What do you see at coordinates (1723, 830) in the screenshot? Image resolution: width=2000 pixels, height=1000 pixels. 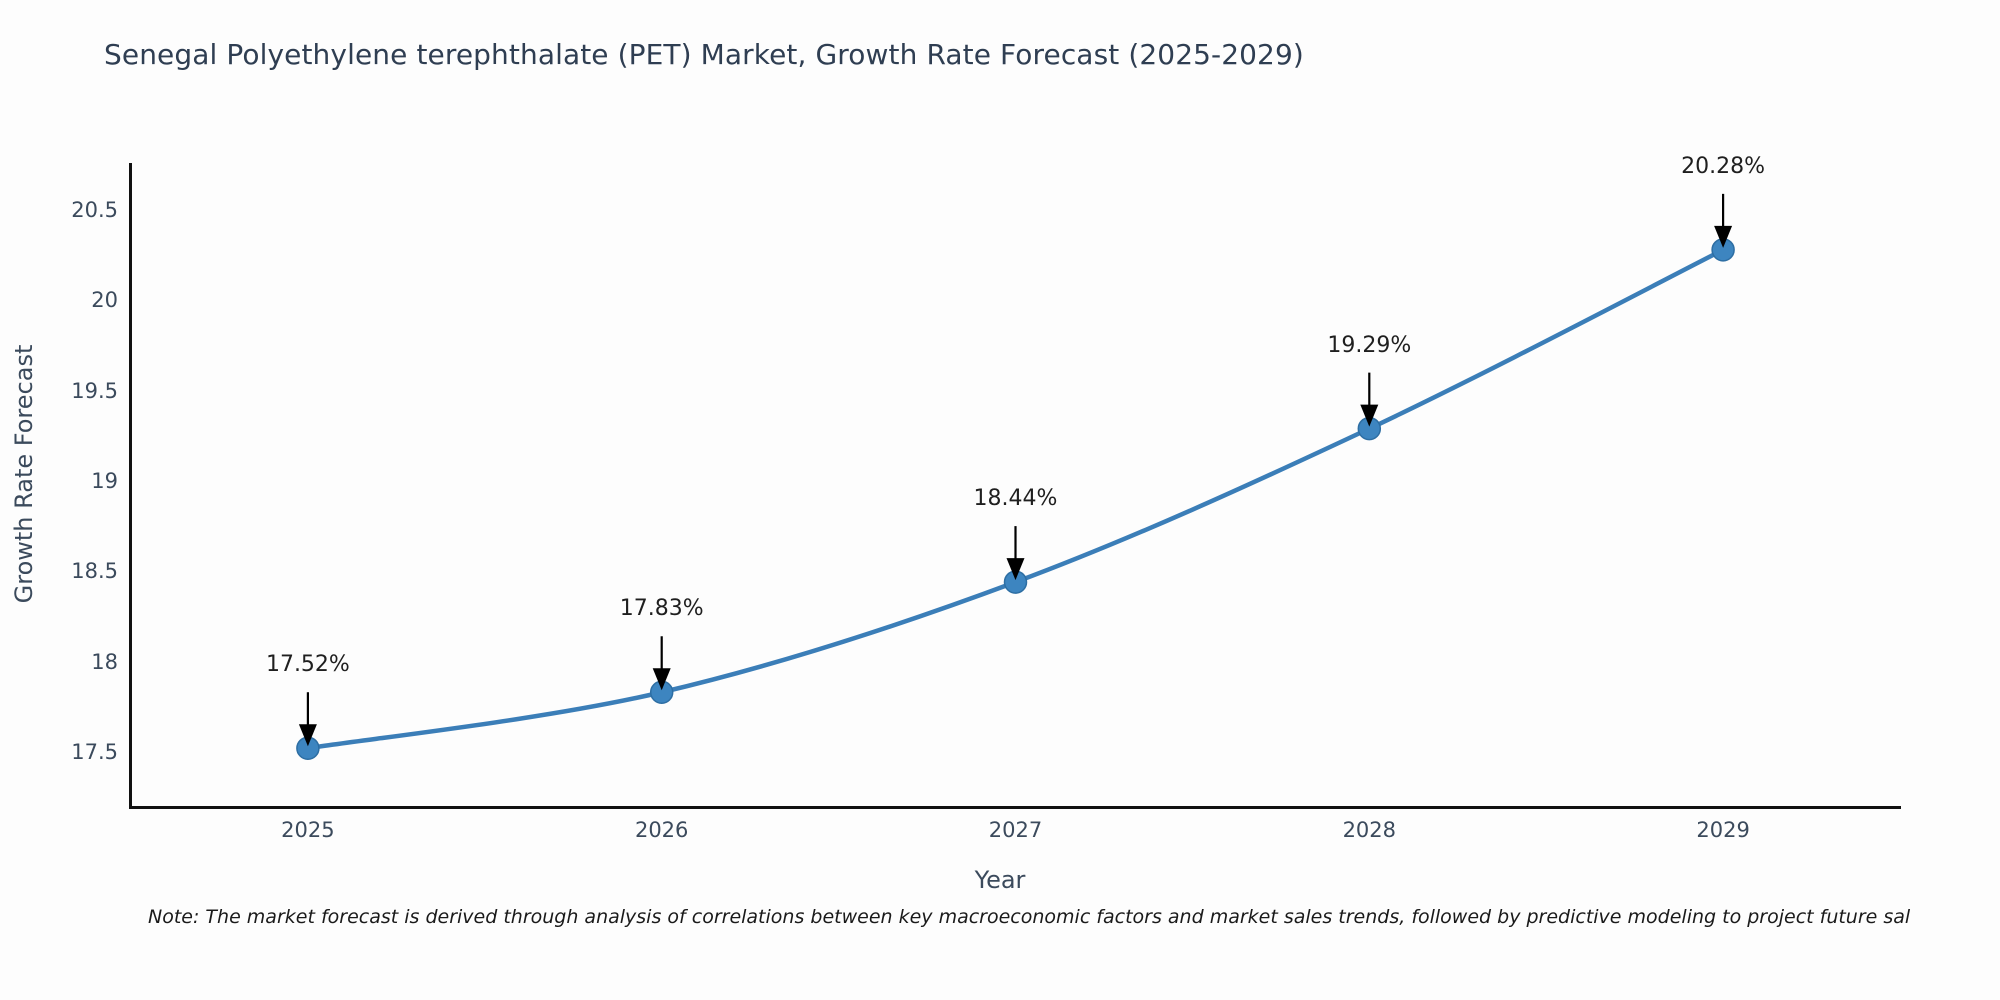 I see `x-axis-tick-label: 2029` at bounding box center [1723, 830].